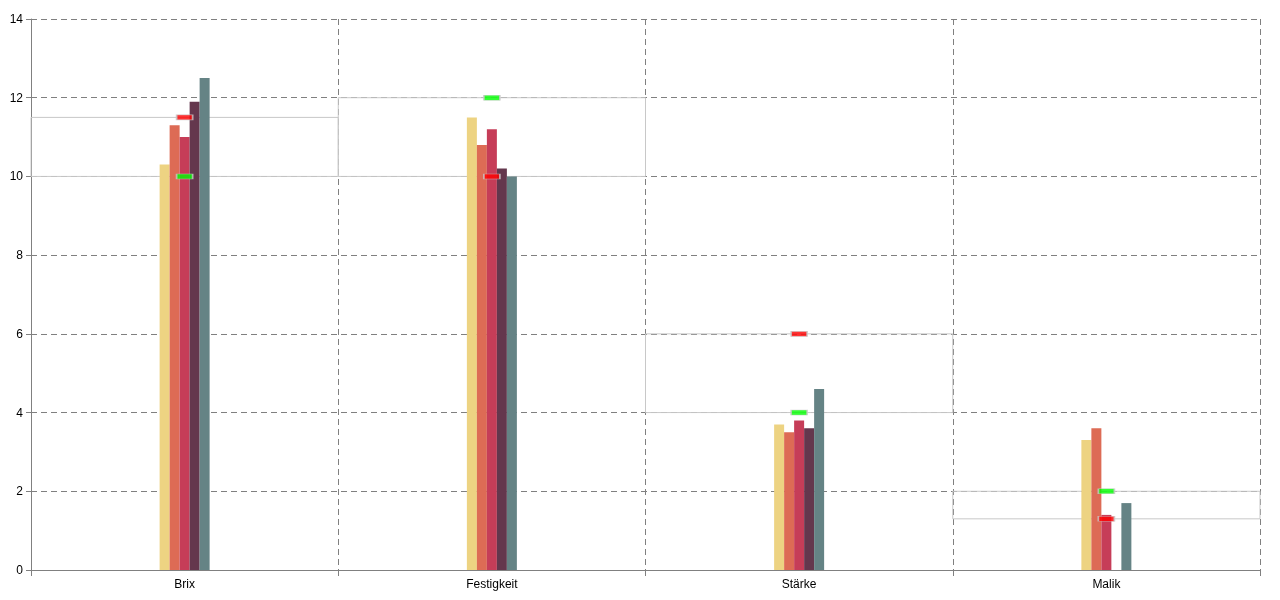  Describe the element at coordinates (20, 491) in the screenshot. I see `y-tick-label: 2` at that location.